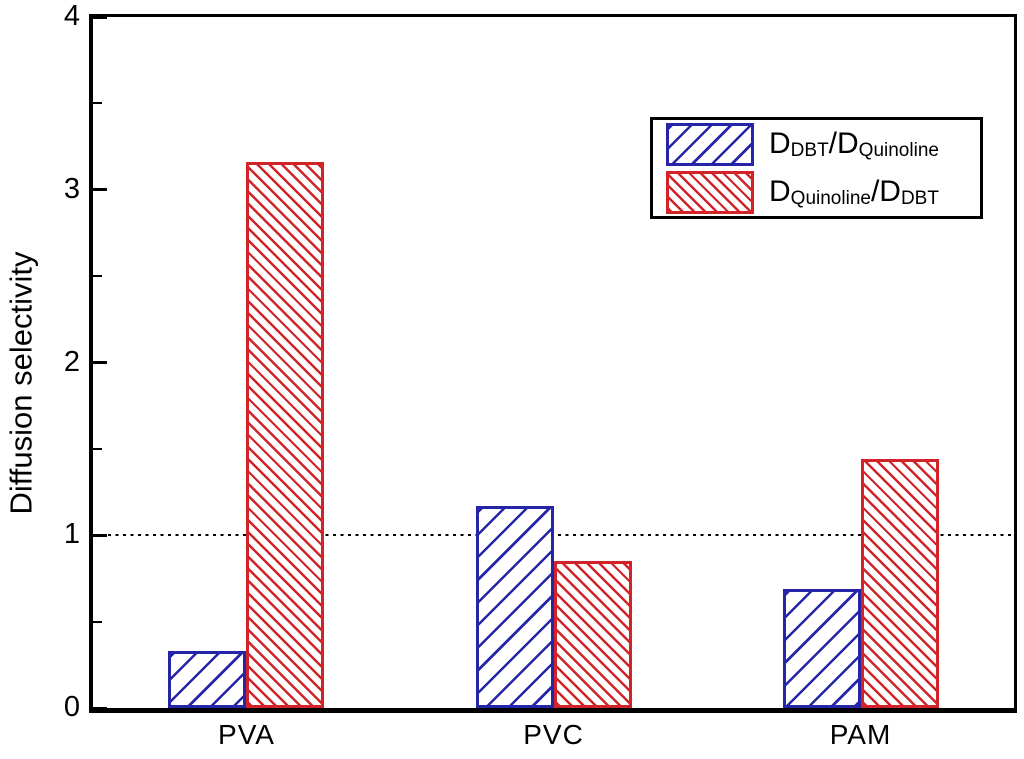  I want to click on y-axis-title: Diffusion selectivity, so click(21, 383).